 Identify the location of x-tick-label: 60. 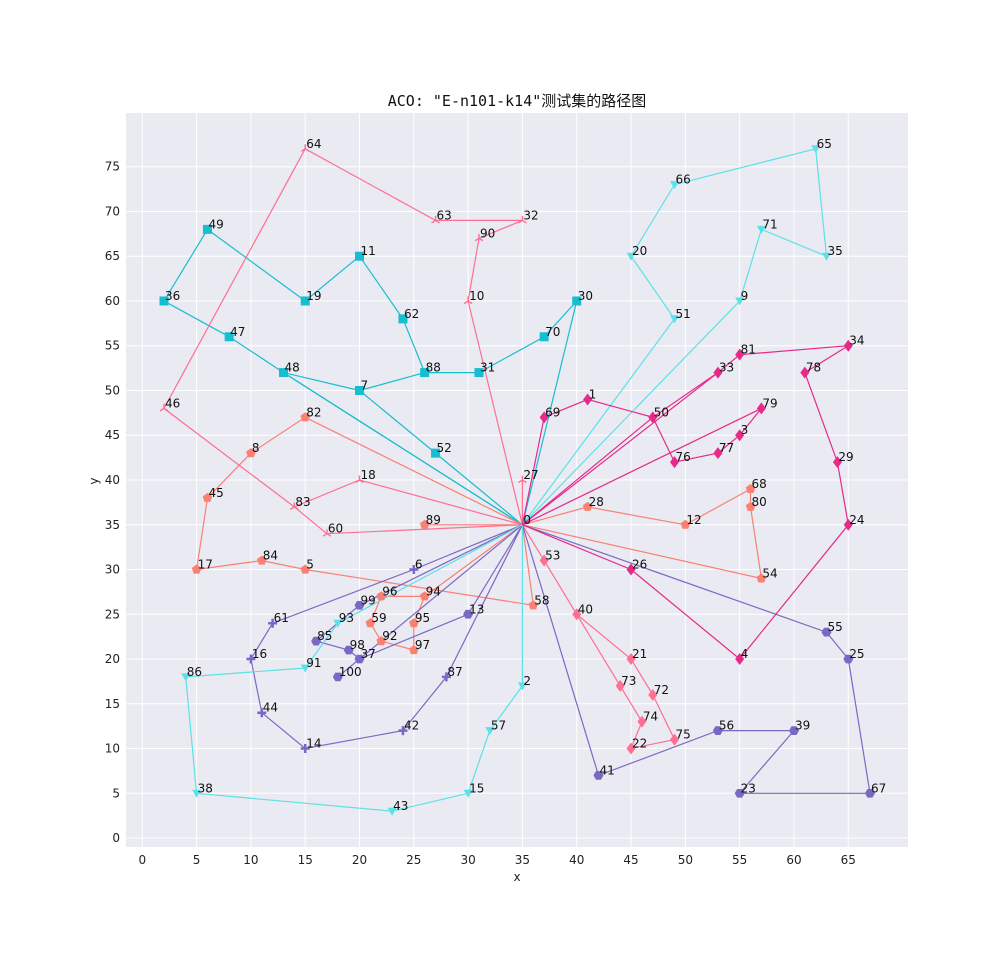
(793, 860).